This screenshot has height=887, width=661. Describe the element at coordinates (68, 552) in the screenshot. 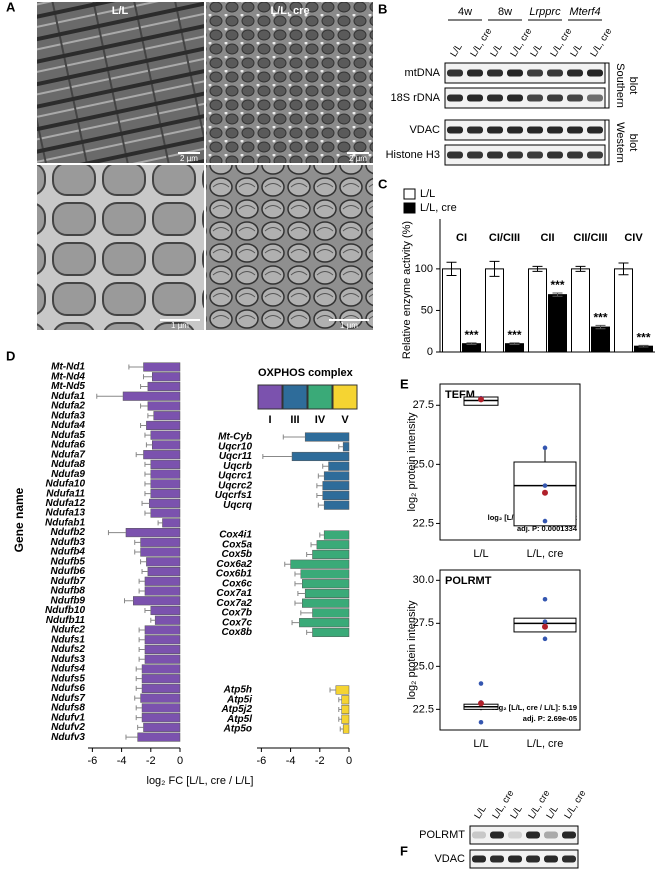

I see `gene-label: Ndufb4` at that location.